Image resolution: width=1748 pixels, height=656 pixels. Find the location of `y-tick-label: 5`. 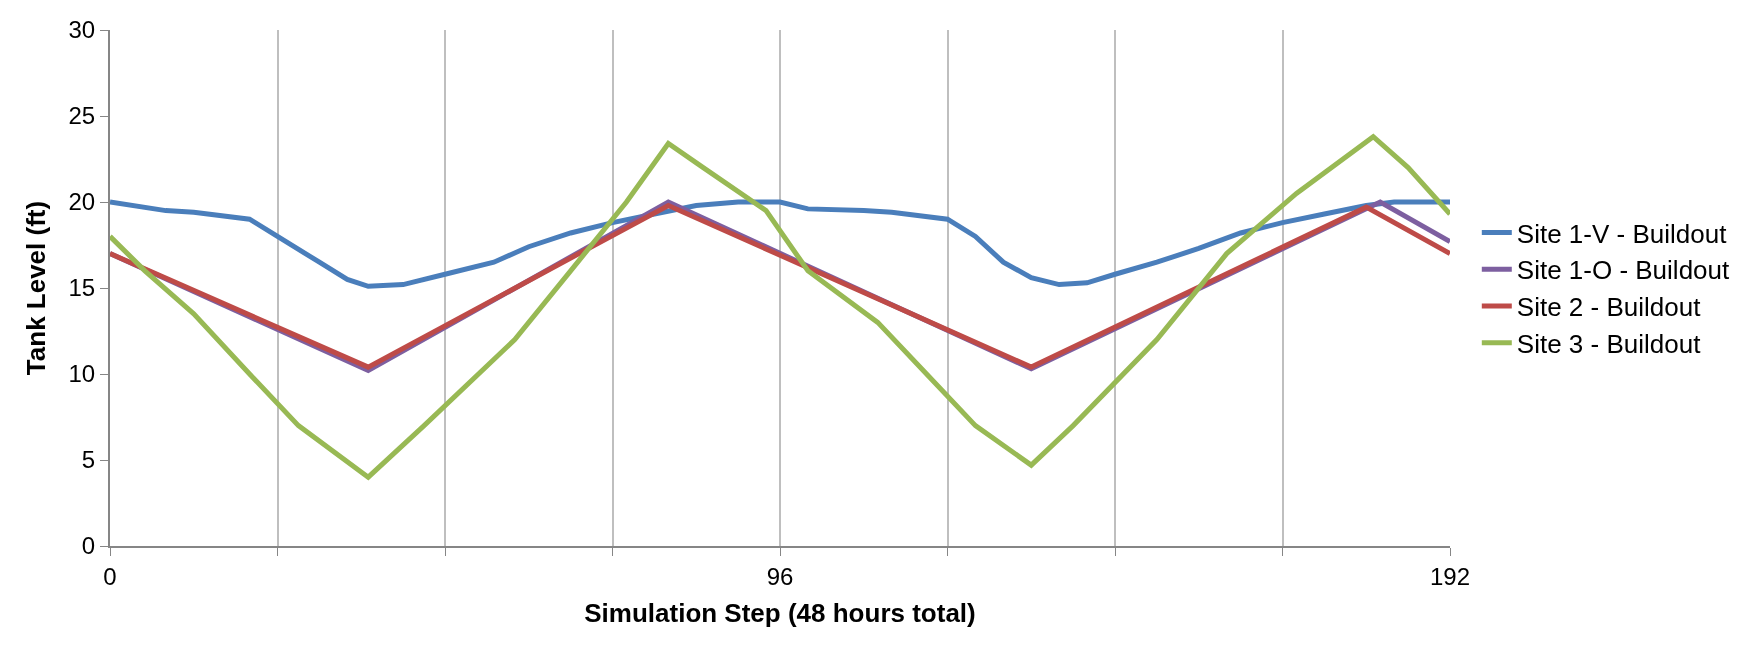

y-tick-label: 5 is located at coordinates (88, 460).